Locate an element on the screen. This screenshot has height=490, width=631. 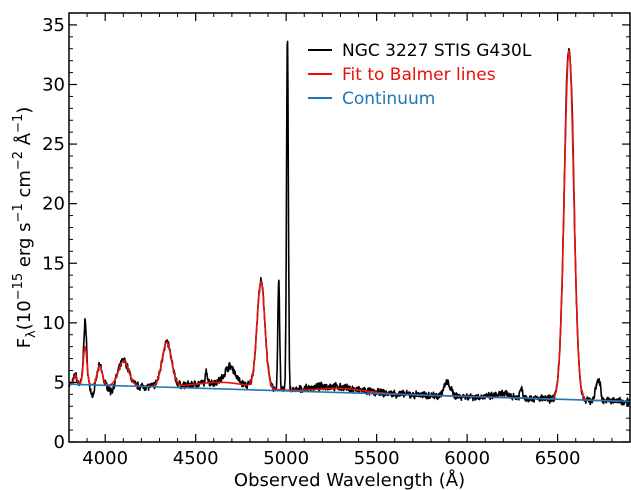
y-tick-label: 25 is located at coordinates (53, 144).